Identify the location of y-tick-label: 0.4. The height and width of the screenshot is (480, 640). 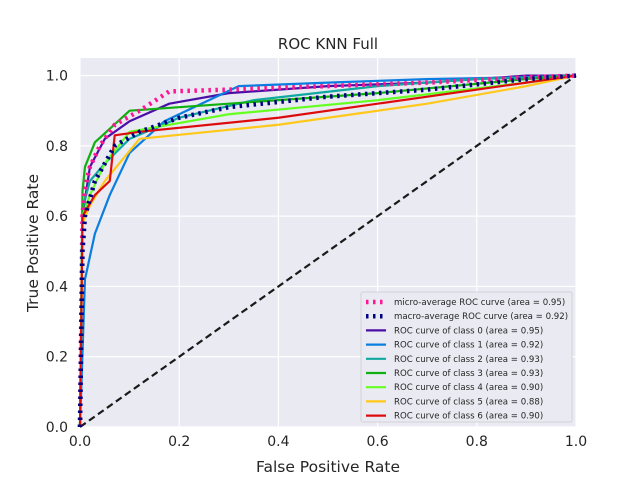
(57, 287).